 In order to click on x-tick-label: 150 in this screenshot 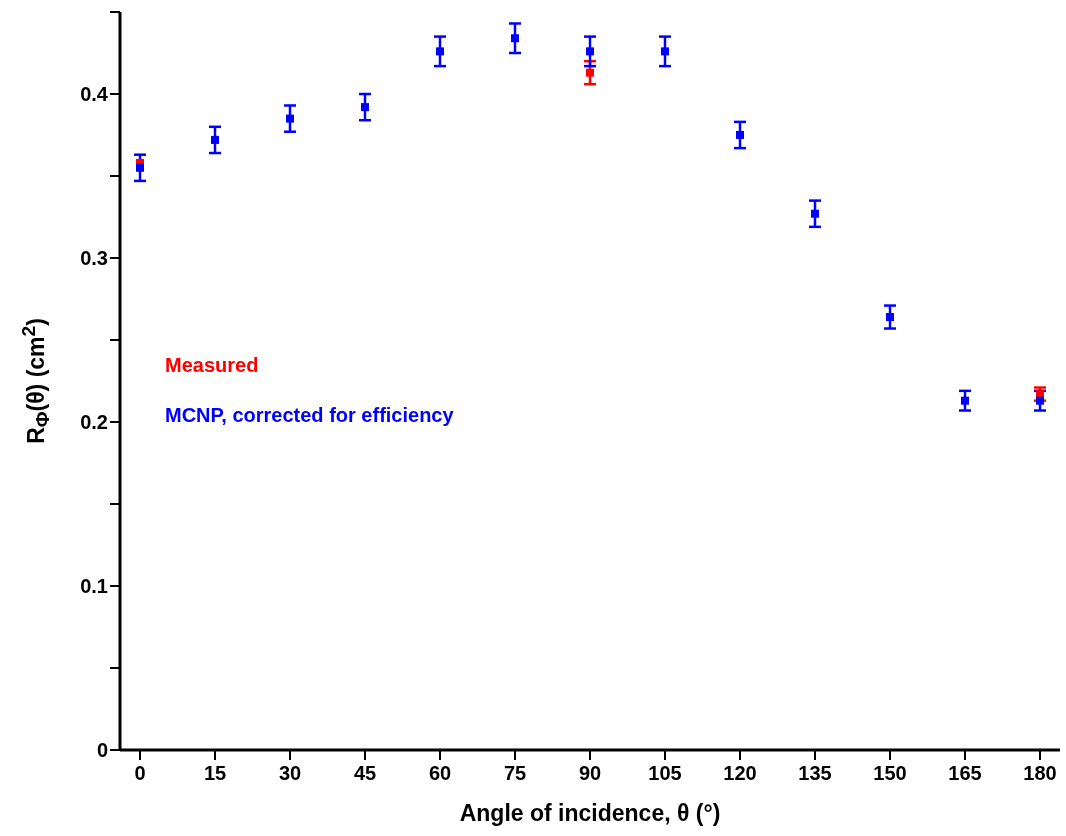, I will do `click(890, 773)`.